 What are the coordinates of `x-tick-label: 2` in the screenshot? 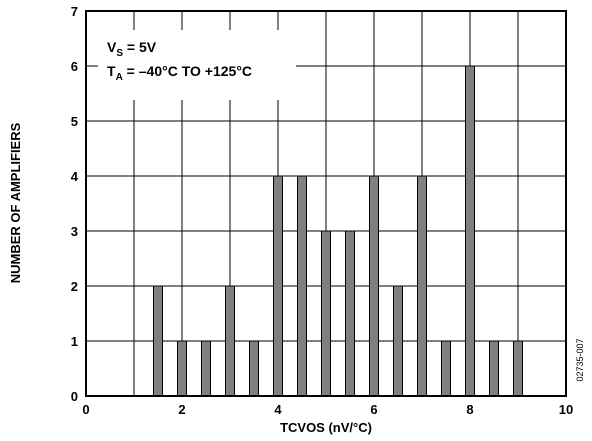 It's located at (181, 409).